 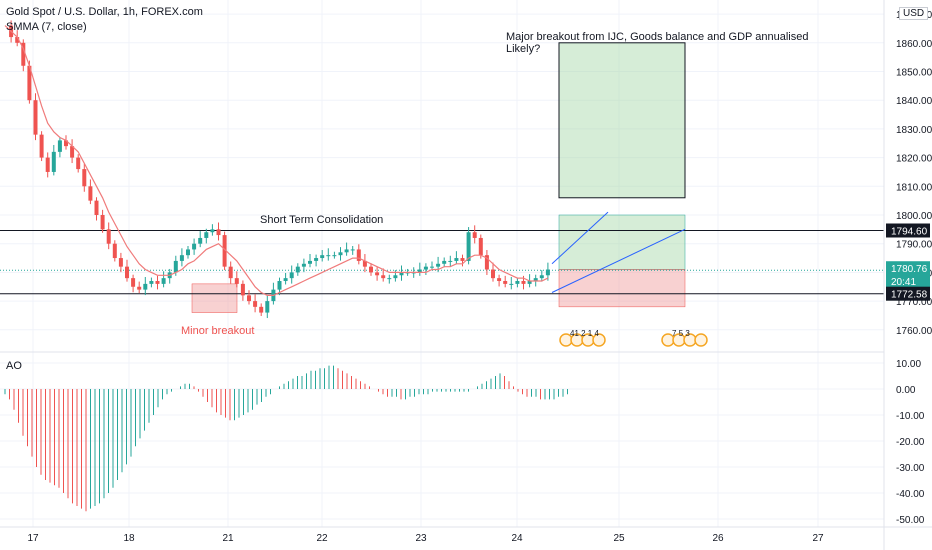 I want to click on time-tick-label: 25, so click(x=619, y=538).